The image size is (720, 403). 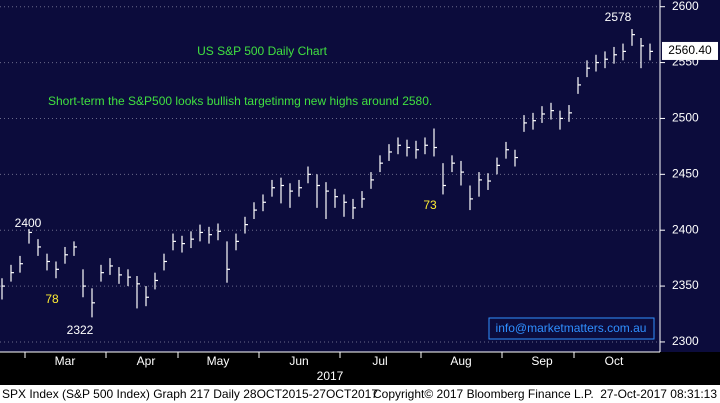 I want to click on y-tick-label: 2500, so click(x=685, y=118).